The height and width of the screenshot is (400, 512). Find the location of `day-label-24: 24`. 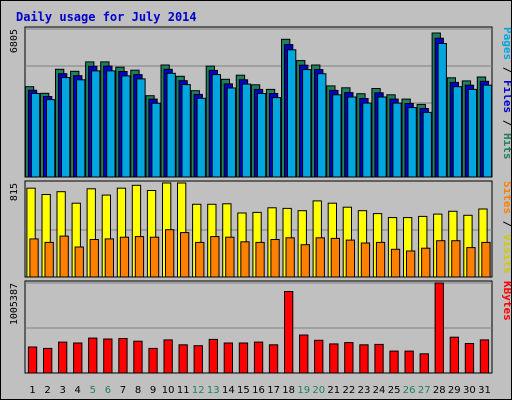

day-label-24: 24 is located at coordinates (379, 390).